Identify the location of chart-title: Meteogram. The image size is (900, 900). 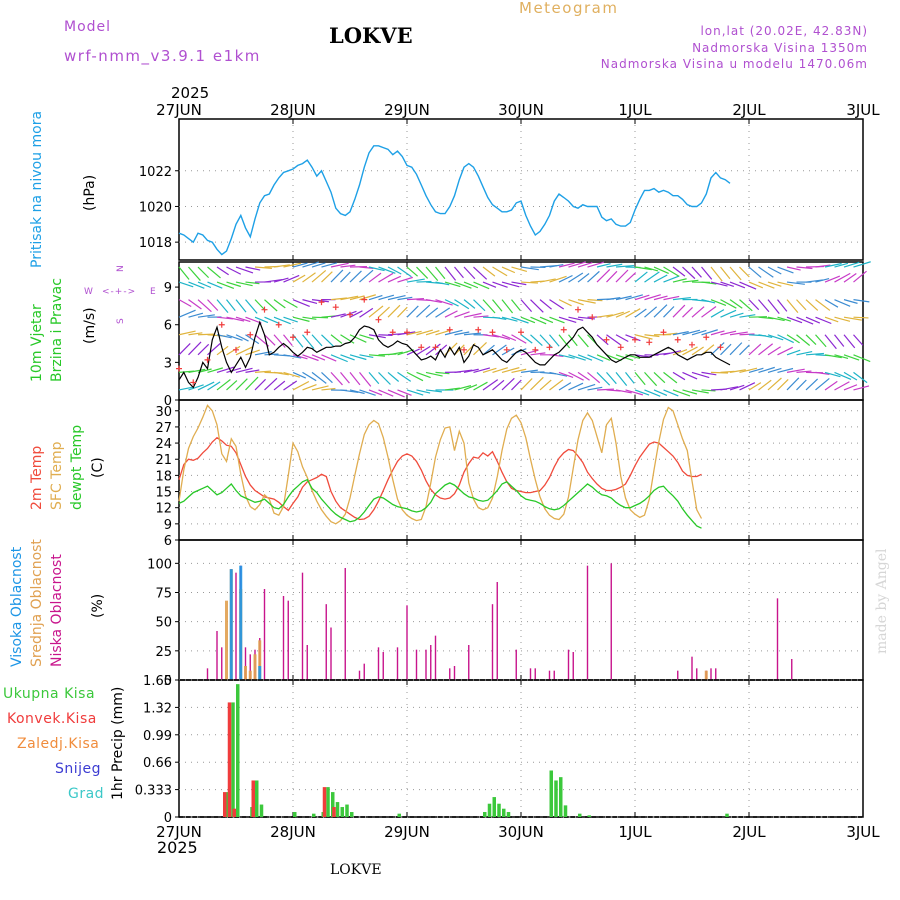
(569, 8).